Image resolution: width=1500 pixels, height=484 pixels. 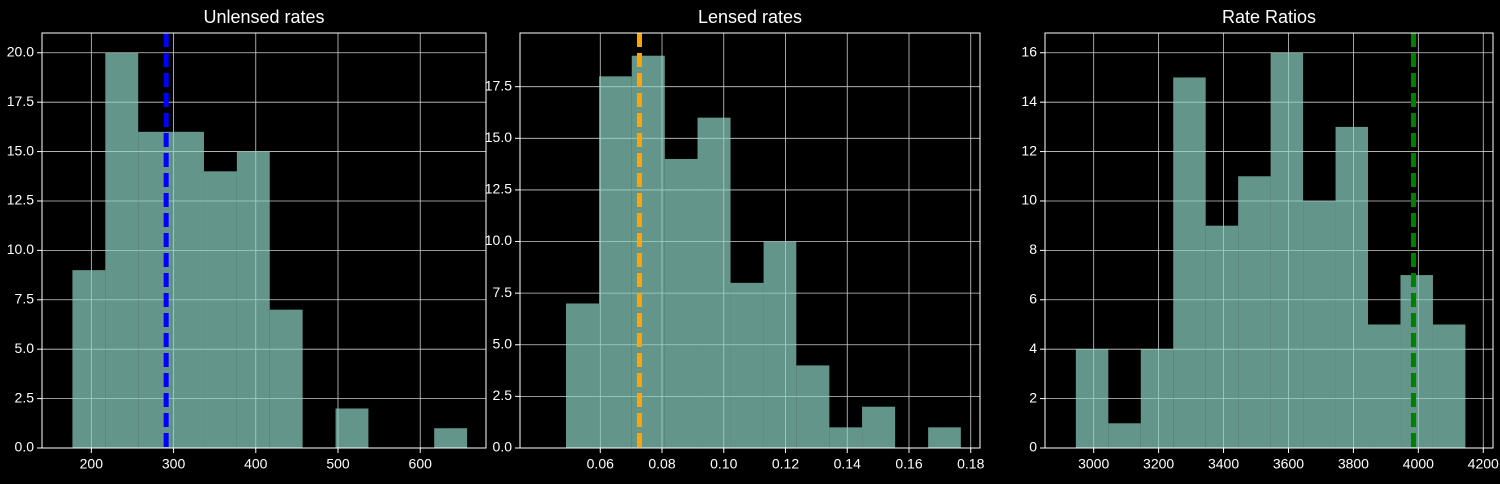 What do you see at coordinates (1483, 464) in the screenshot?
I see `x-tick-label: 4200` at bounding box center [1483, 464].